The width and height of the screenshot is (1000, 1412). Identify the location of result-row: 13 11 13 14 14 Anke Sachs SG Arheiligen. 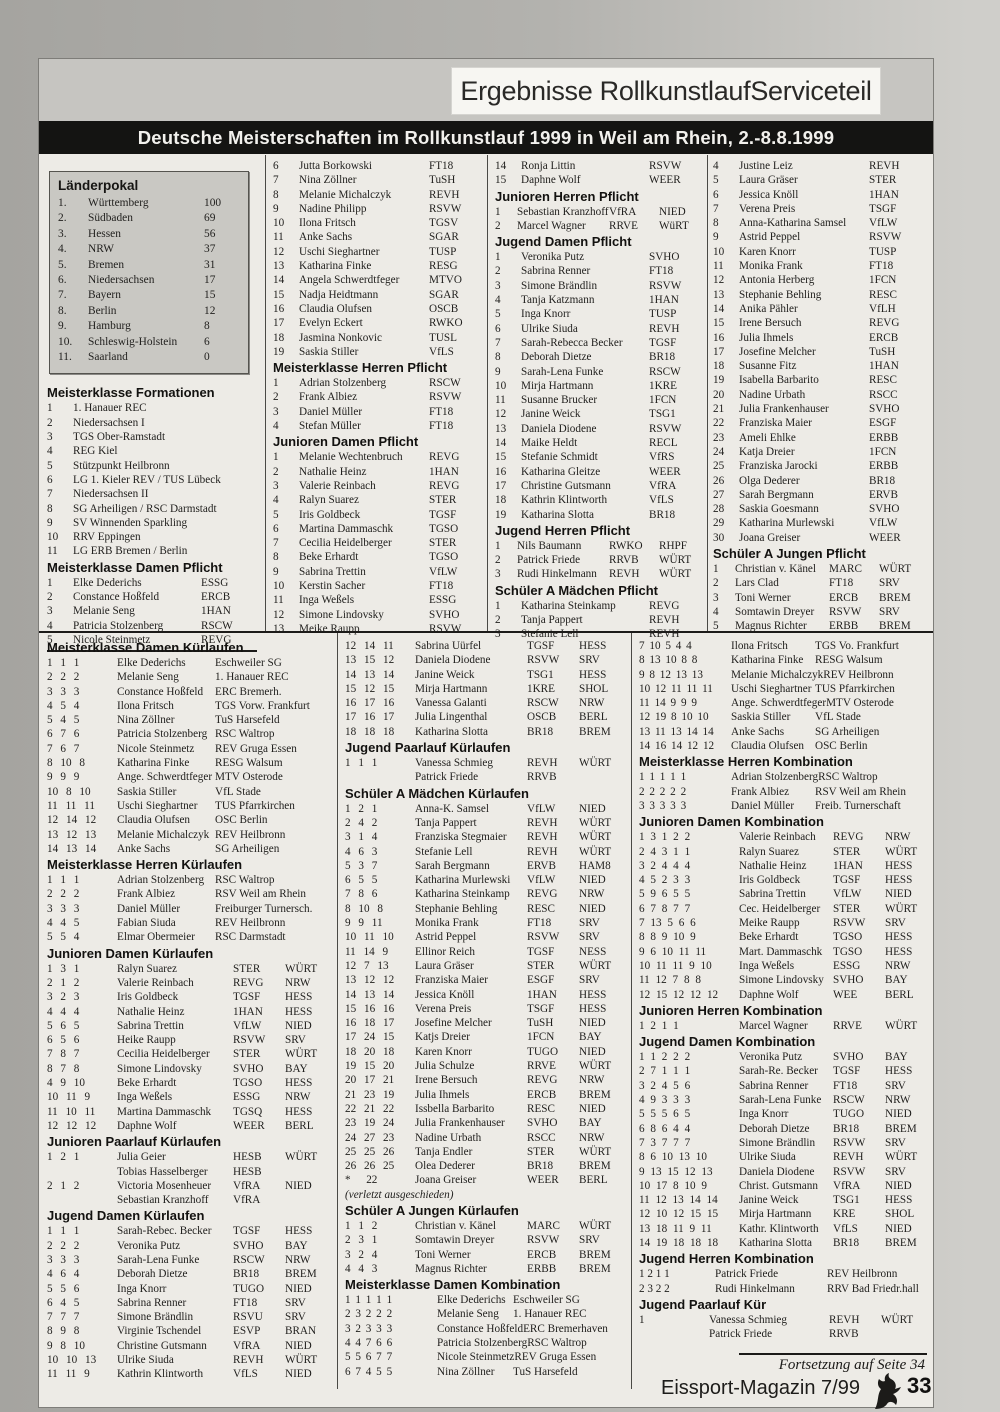
(783, 732).